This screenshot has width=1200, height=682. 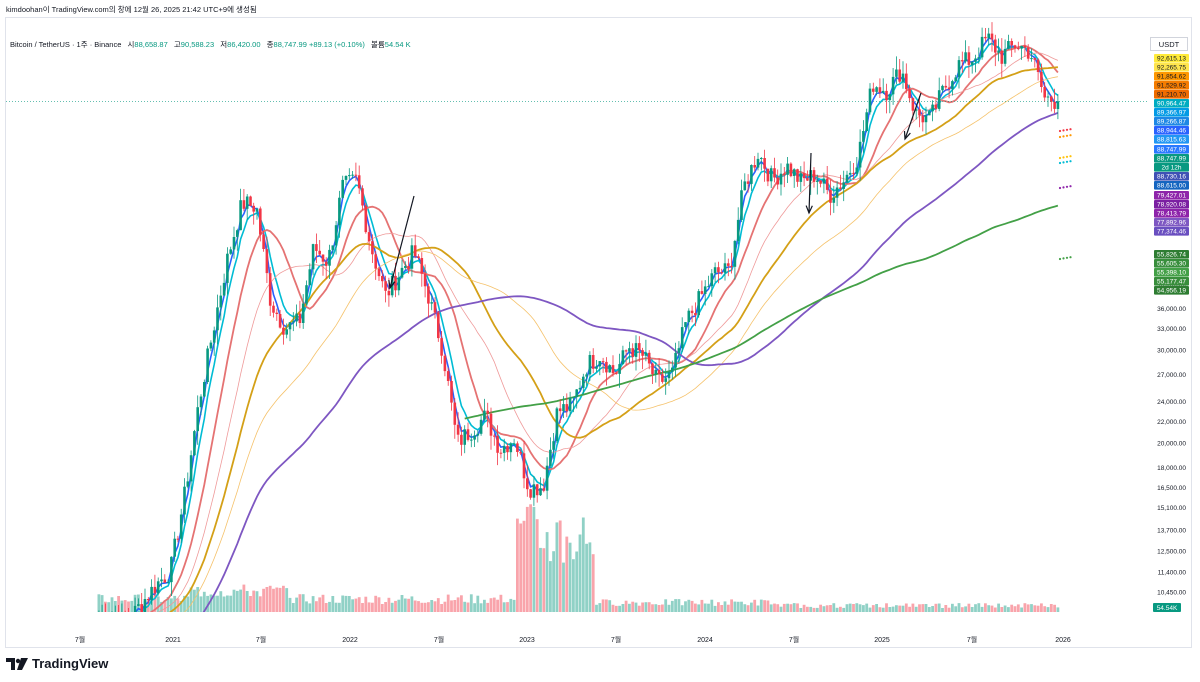 What do you see at coordinates (1171, 375) in the screenshot?
I see `y-axis-label: 27,000.00` at bounding box center [1171, 375].